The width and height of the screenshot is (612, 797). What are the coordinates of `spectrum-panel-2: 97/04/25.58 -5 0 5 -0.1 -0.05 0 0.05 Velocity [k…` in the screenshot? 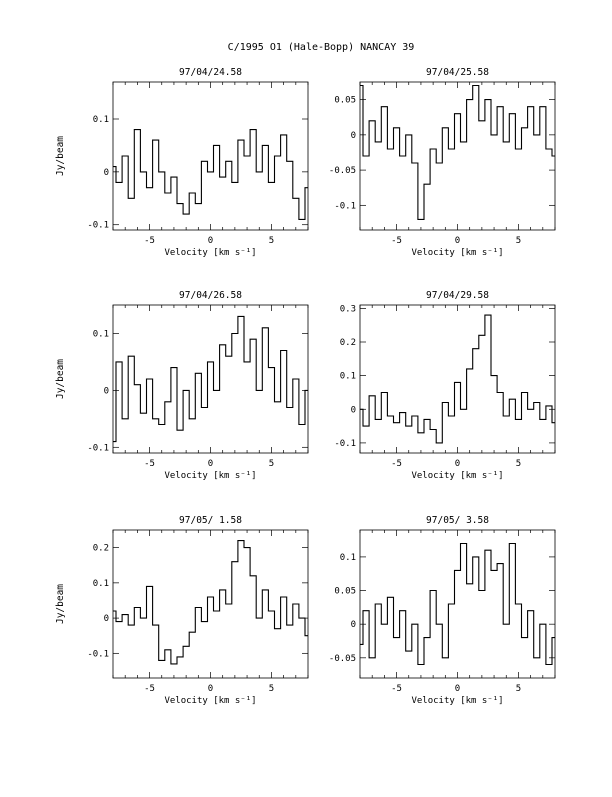 It's located at (442, 162).